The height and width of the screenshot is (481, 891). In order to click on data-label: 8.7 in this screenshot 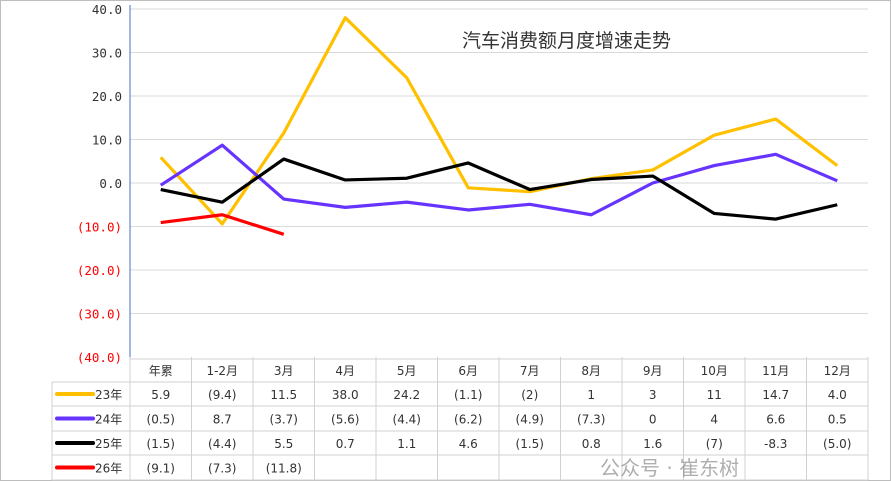, I will do `click(222, 420)`.